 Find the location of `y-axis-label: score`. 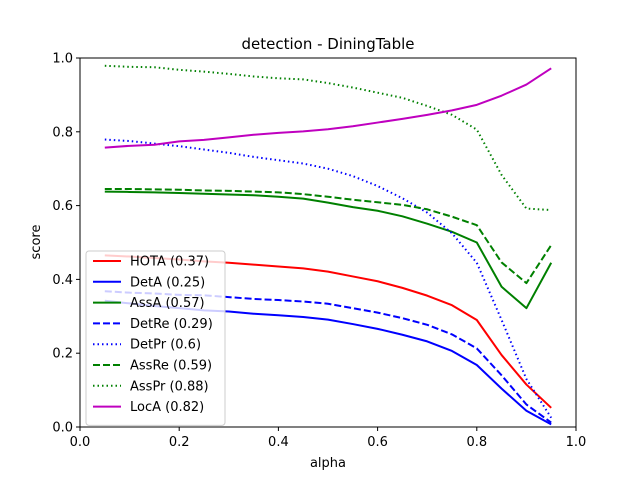

y-axis-label: score is located at coordinates (36, 242).